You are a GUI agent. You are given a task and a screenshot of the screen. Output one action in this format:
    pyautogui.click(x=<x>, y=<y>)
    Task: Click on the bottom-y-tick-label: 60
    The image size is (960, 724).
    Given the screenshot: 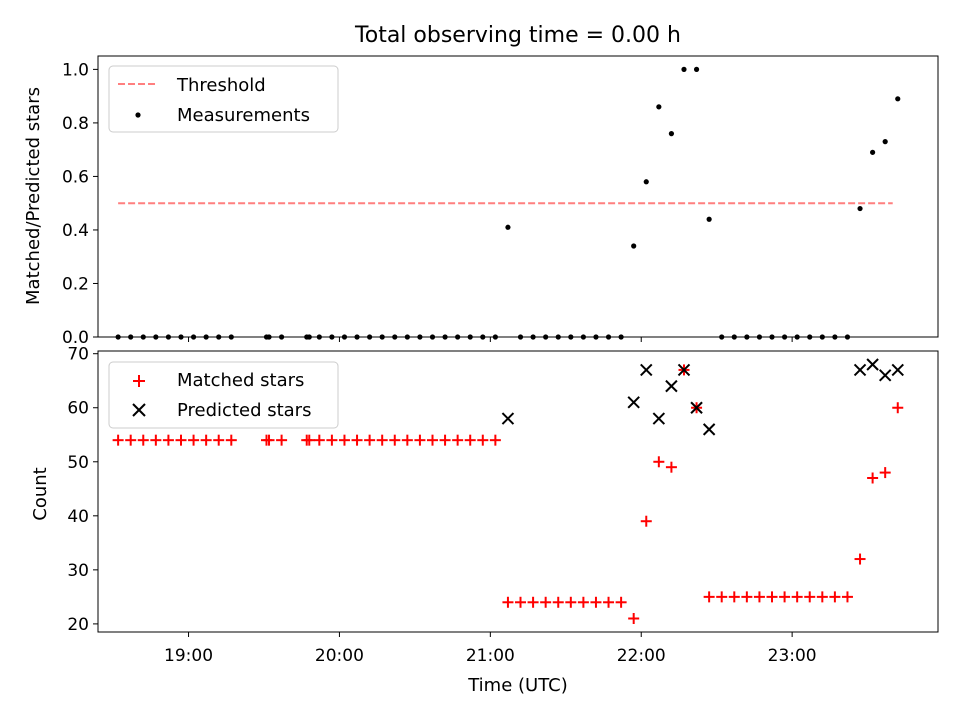 What is the action you would take?
    pyautogui.click(x=78, y=409)
    